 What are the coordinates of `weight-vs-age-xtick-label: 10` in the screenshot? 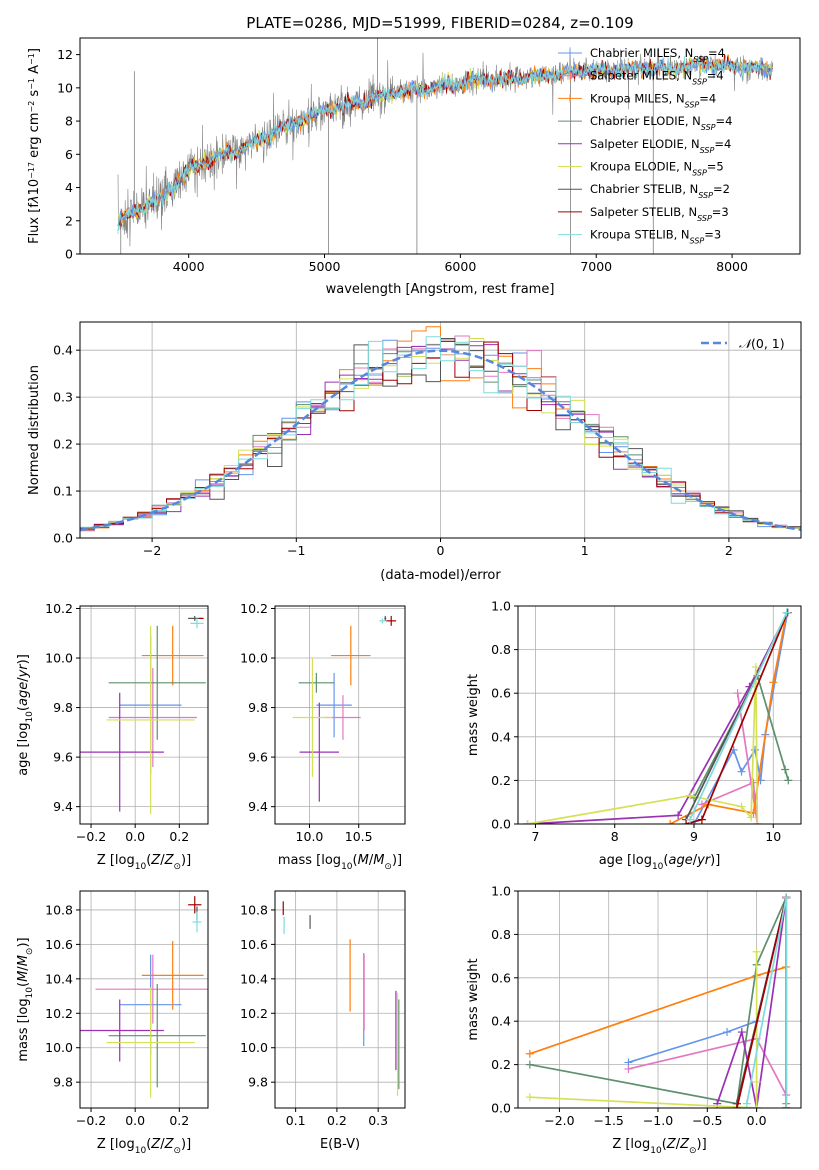 It's located at (773, 836).